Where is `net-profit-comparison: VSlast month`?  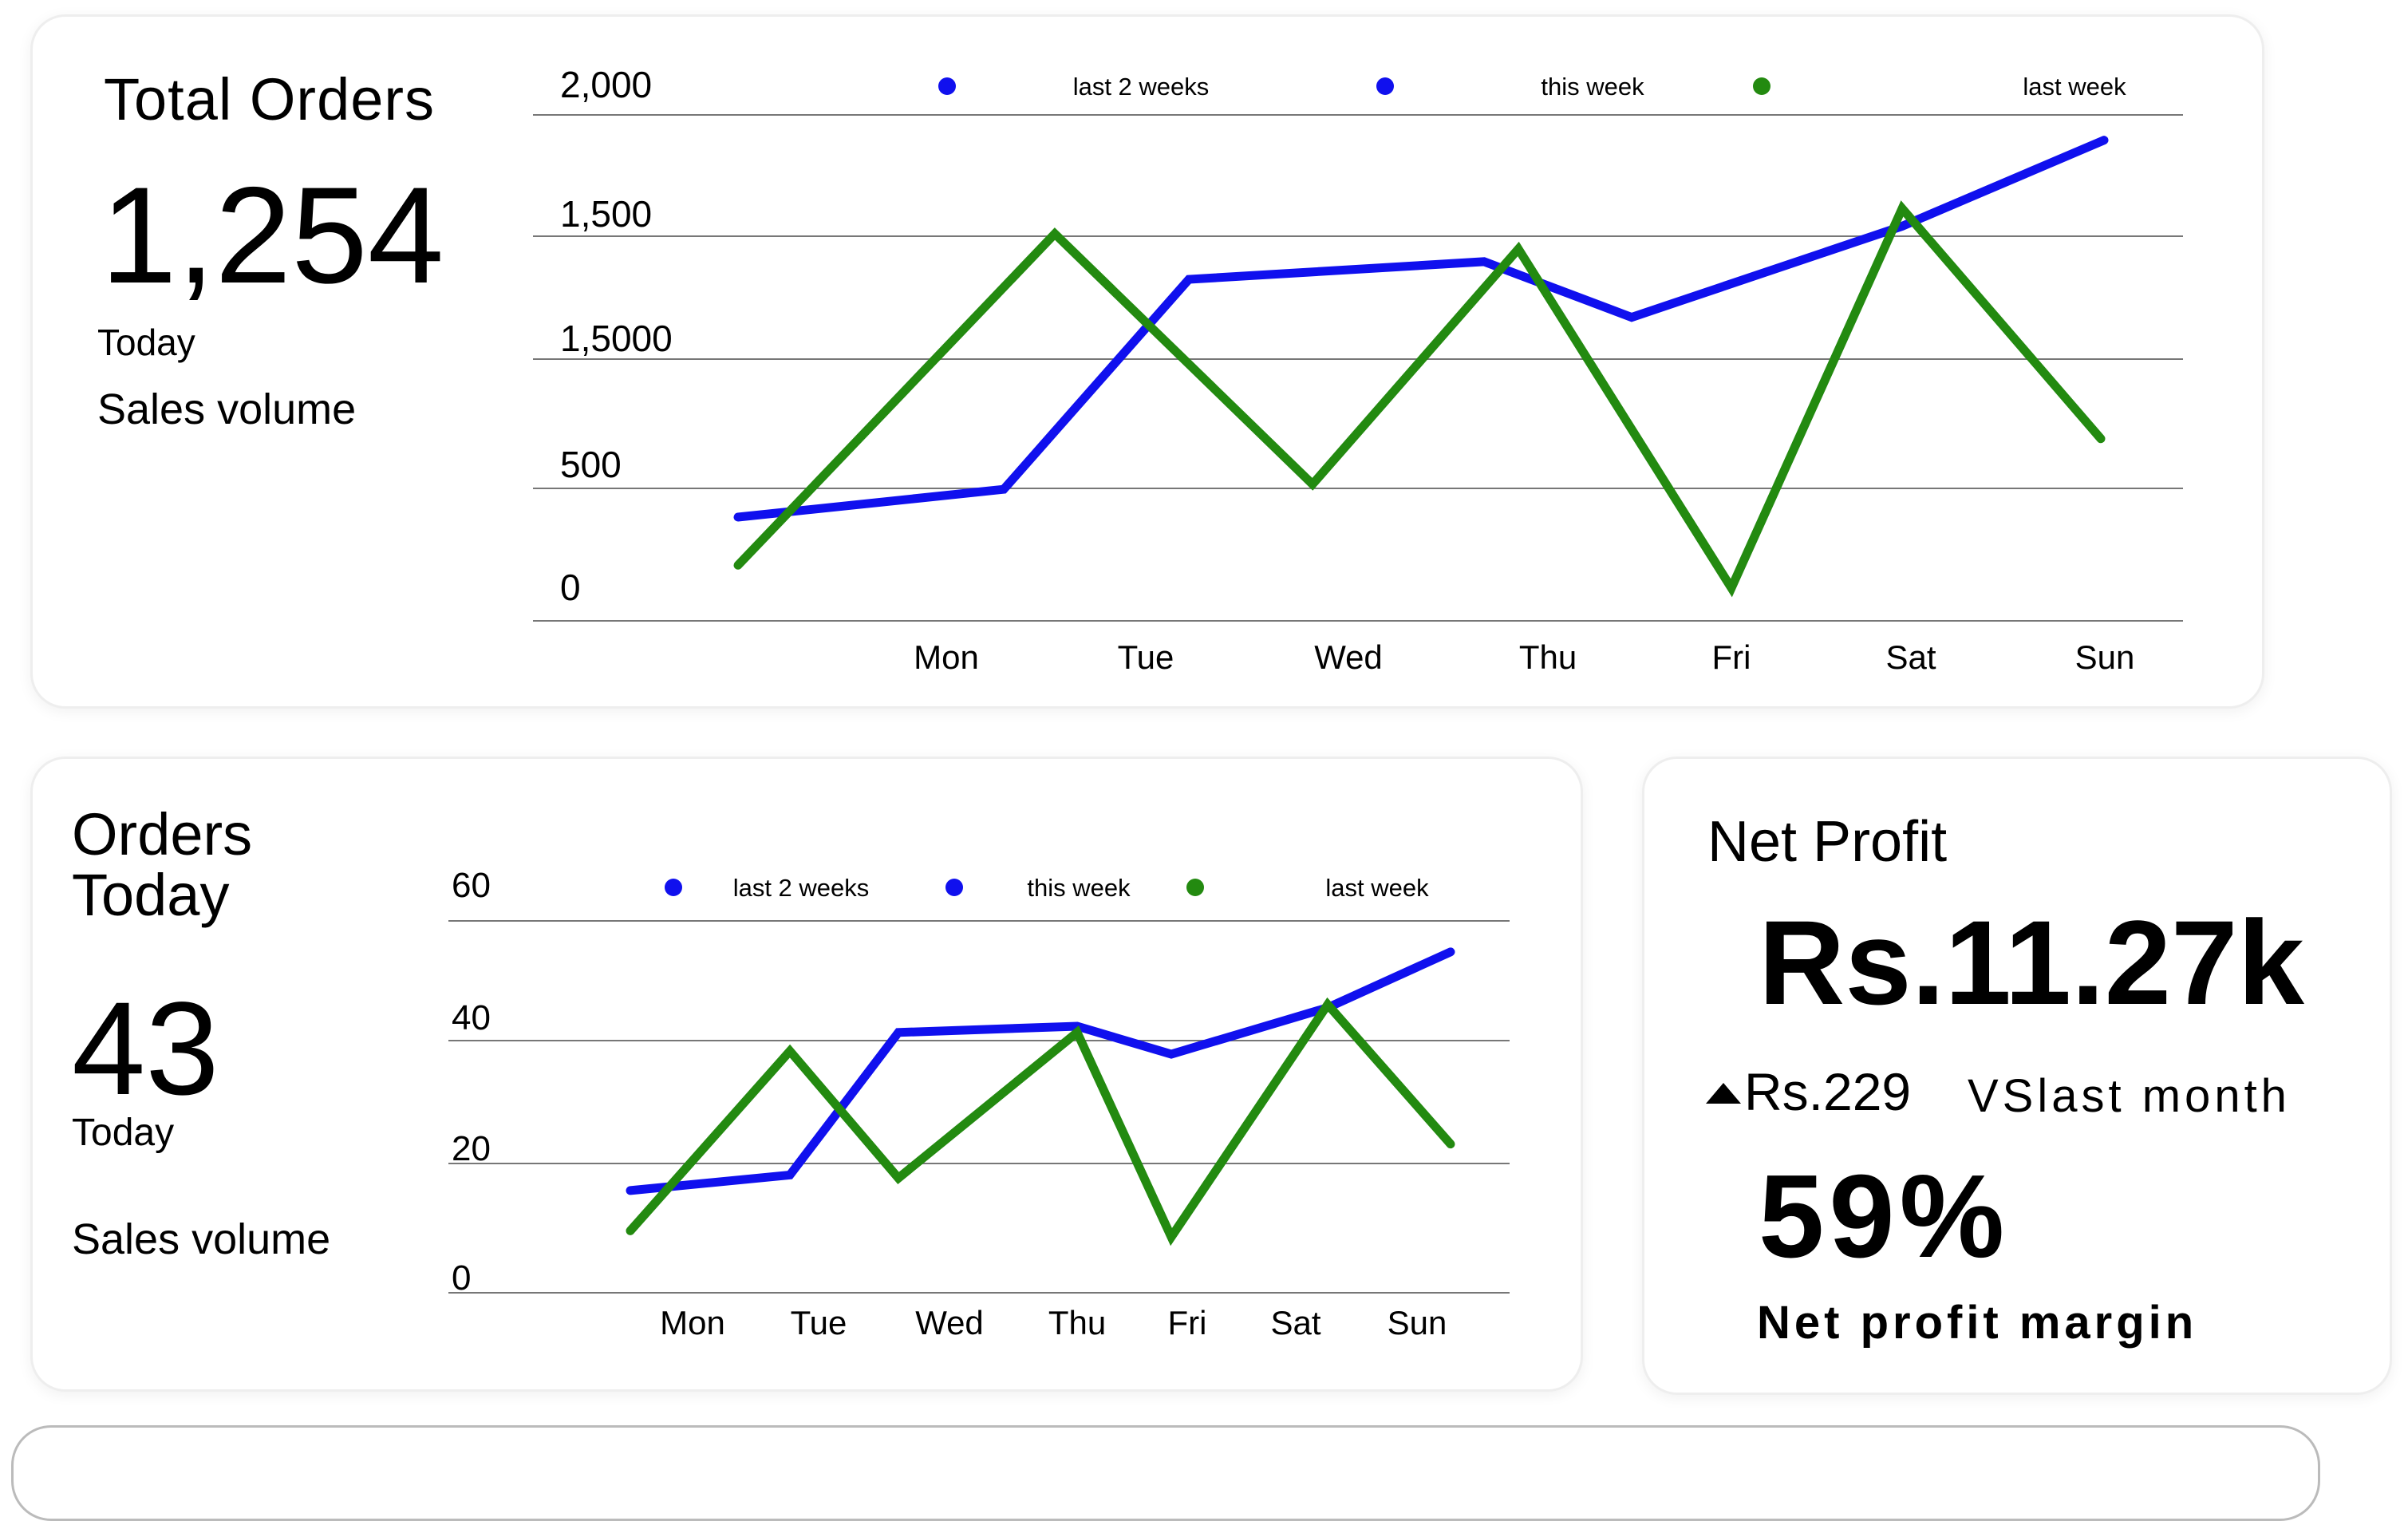 net-profit-comparison: VSlast month is located at coordinates (2129, 1096).